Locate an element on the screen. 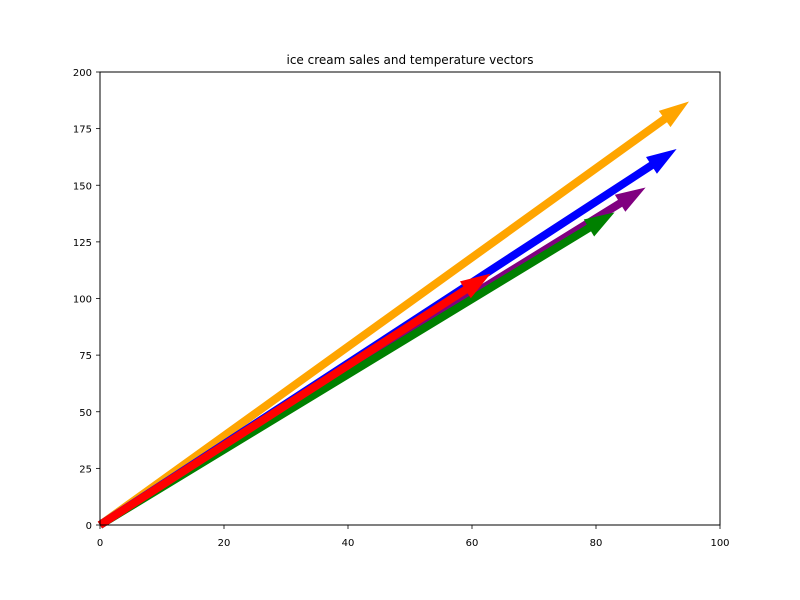 The image size is (800, 600). y-axis: 0 25 50 75 100 125 150 175 200 is located at coordinates (86, 300).